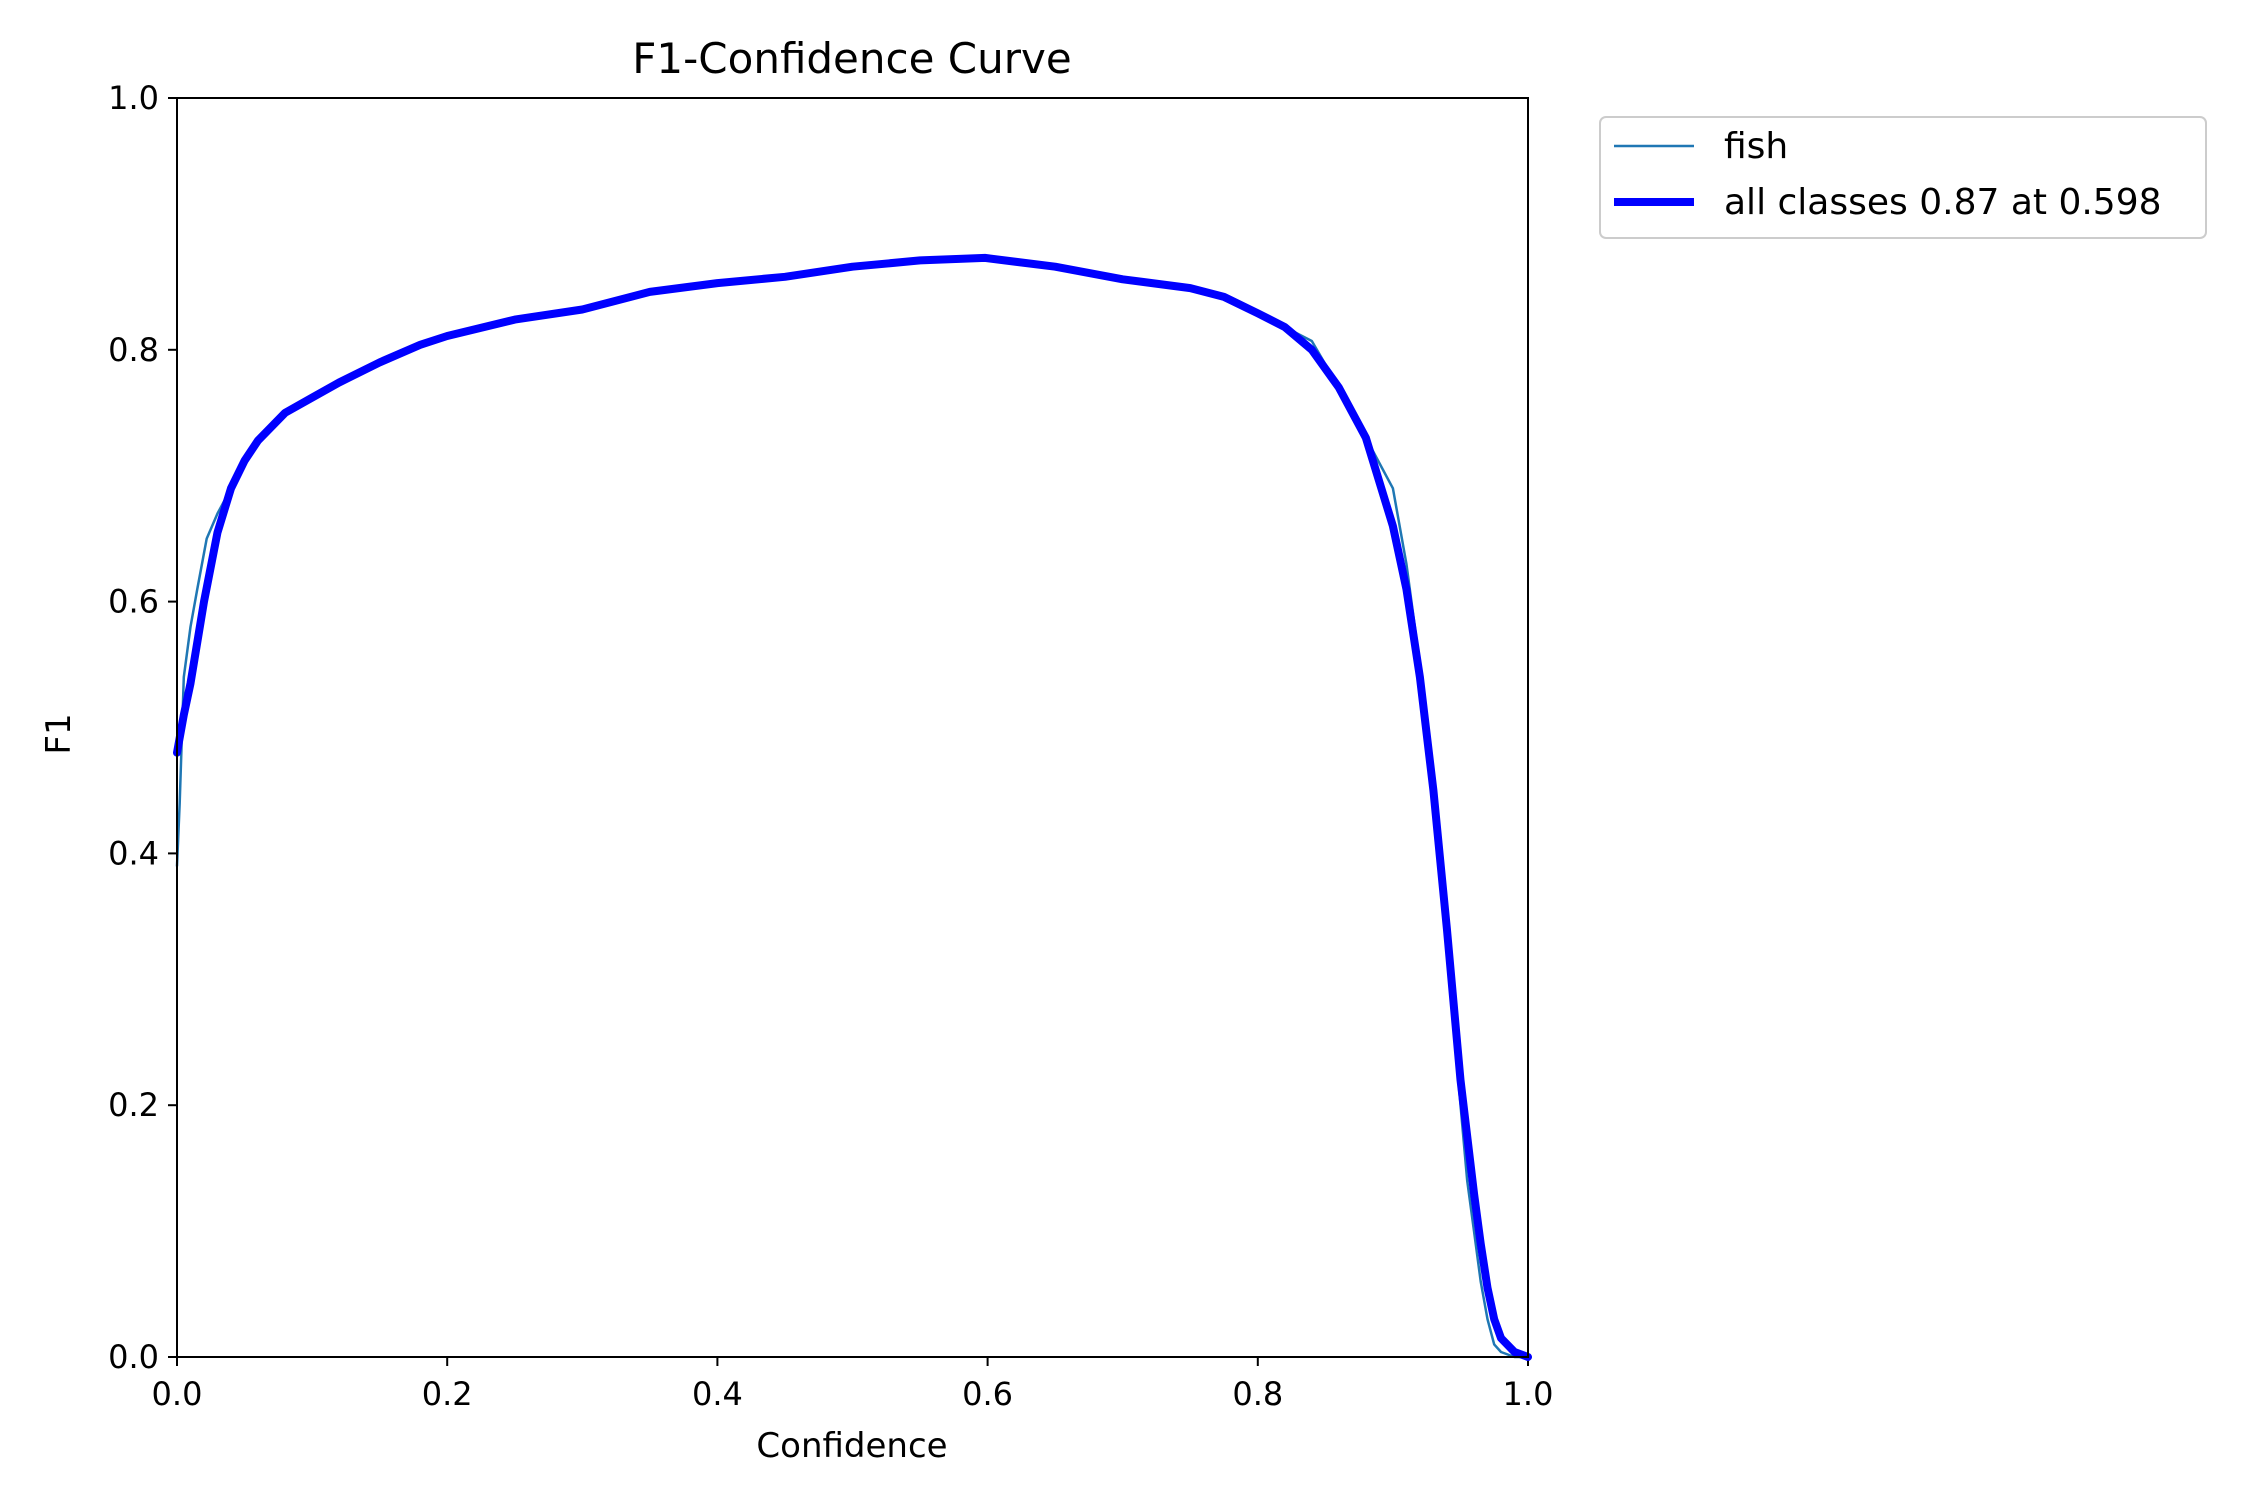  What do you see at coordinates (447, 1394) in the screenshot?
I see `x-tick-label: 0.2` at bounding box center [447, 1394].